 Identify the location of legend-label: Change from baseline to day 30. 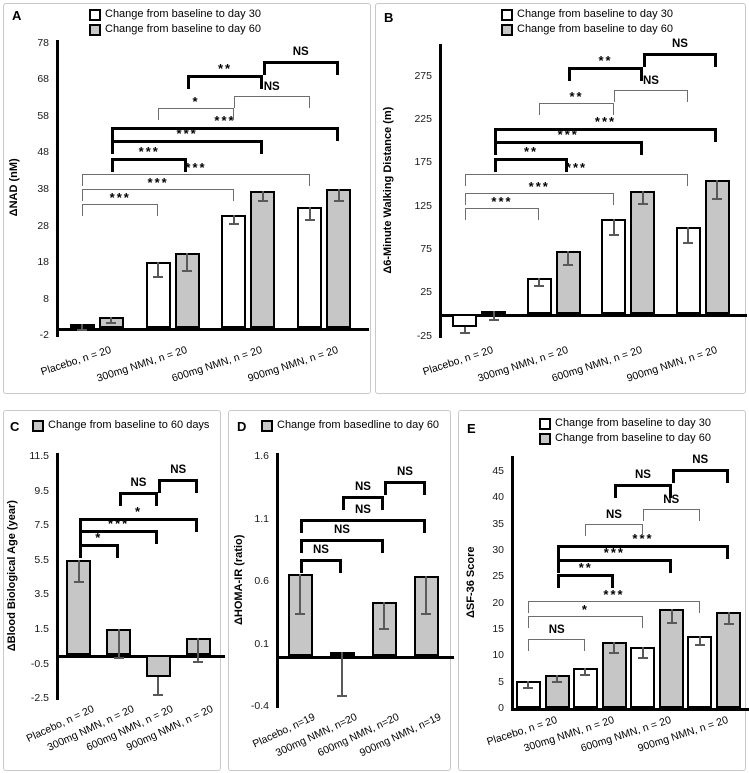
(633, 423).